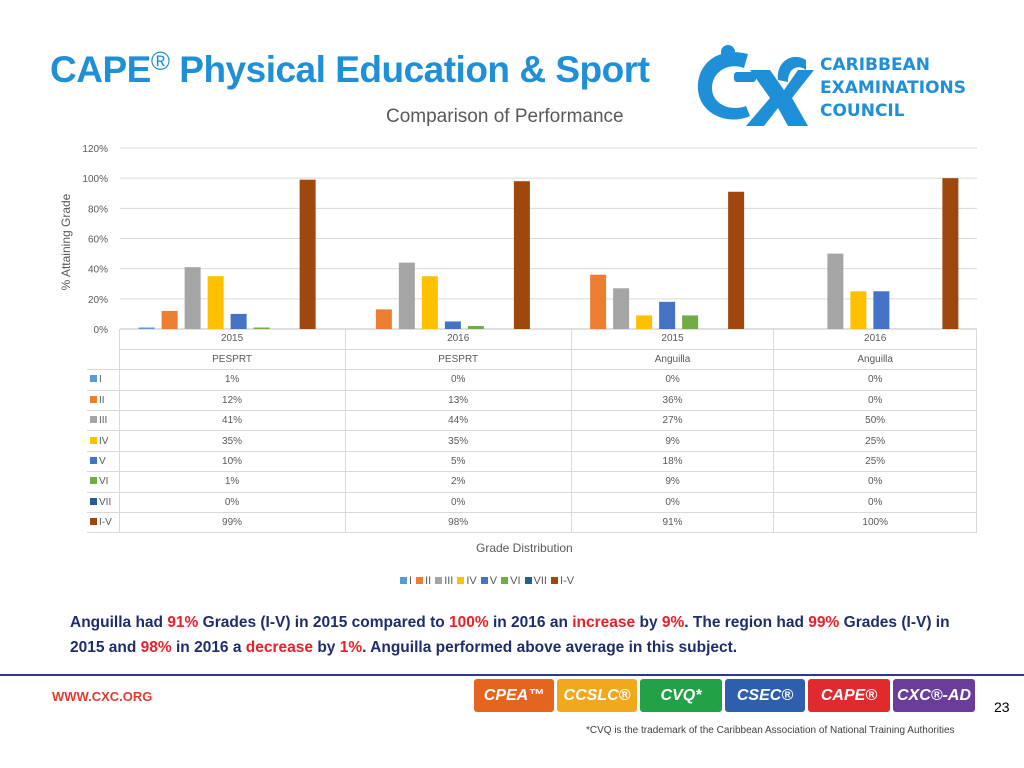 The width and height of the screenshot is (1024, 768). I want to click on table-cell: 91%, so click(672, 523).